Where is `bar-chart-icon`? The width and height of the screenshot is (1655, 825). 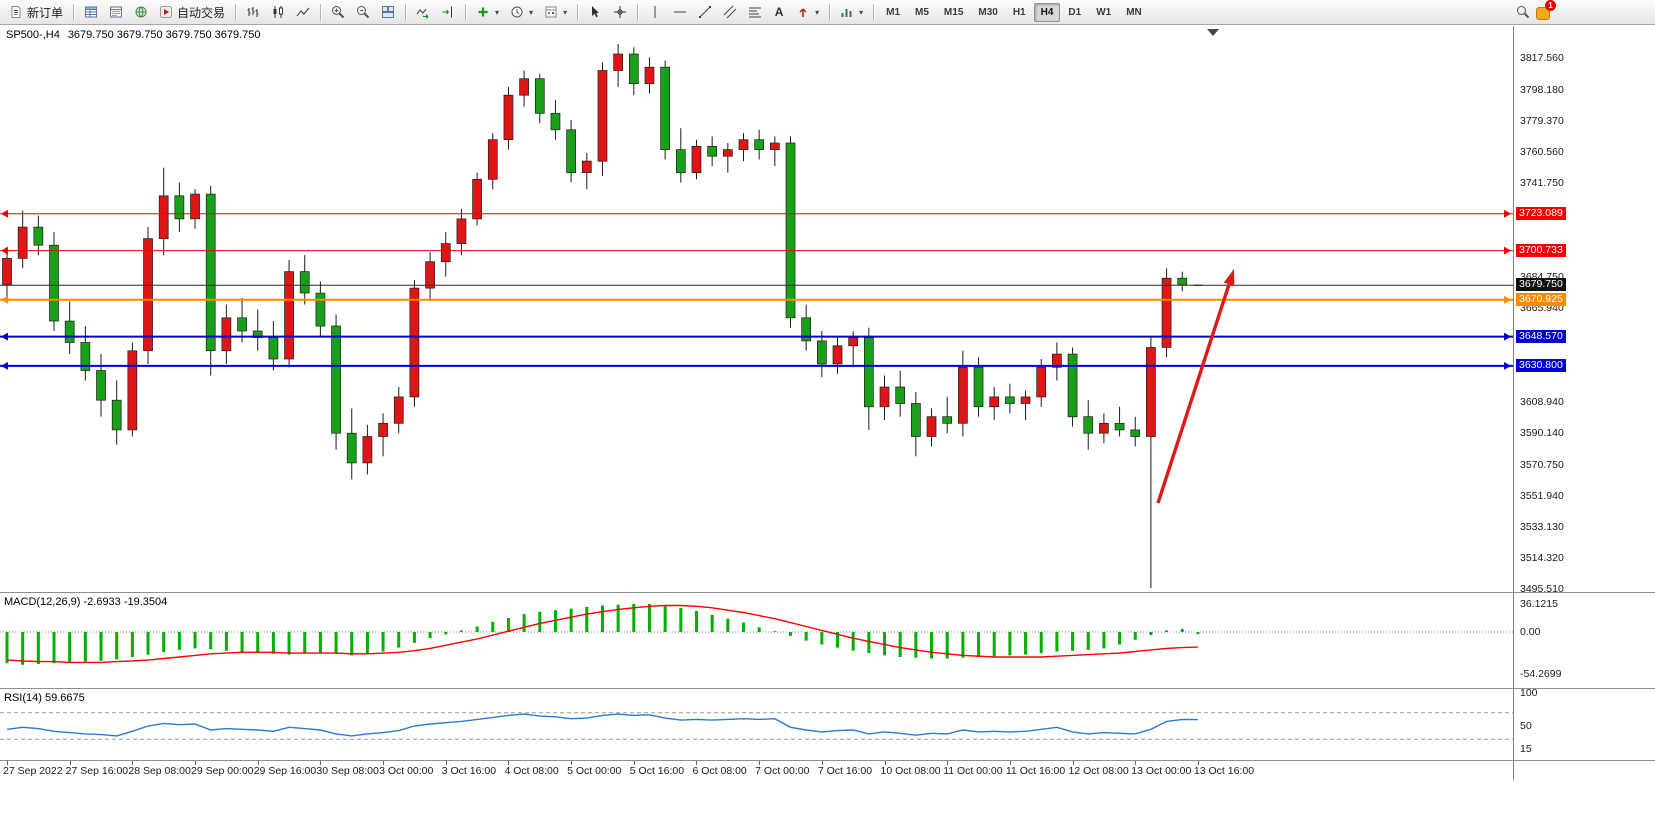
bar-chart-icon is located at coordinates (253, 12).